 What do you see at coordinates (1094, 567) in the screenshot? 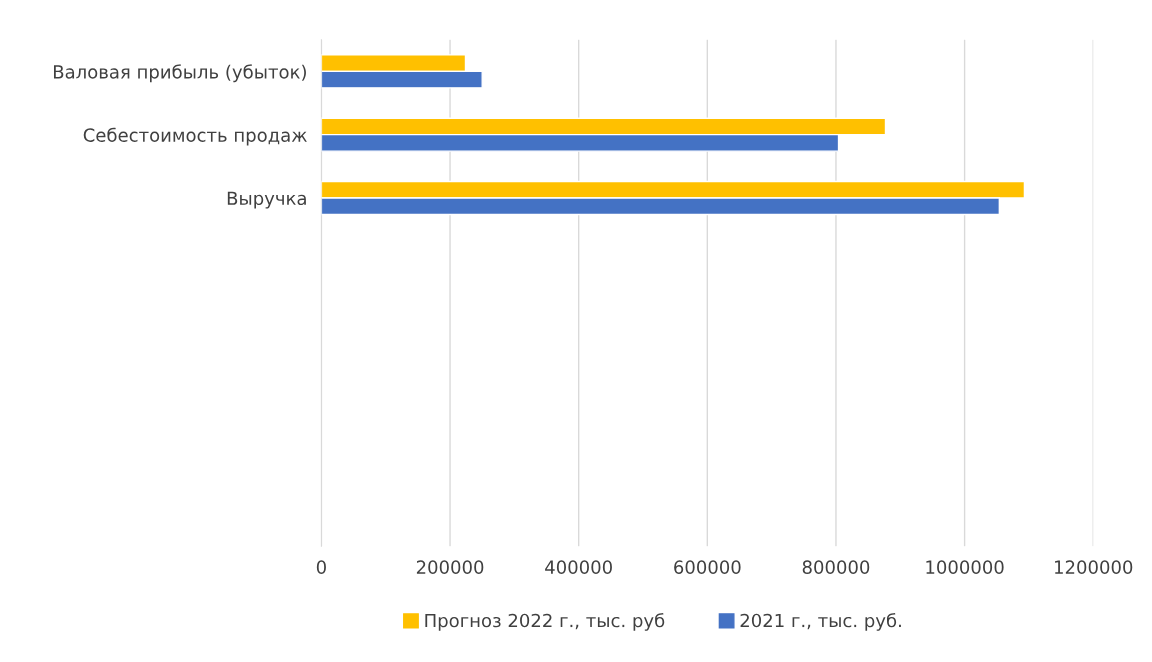
I see `x-tick-label: 1200000` at bounding box center [1094, 567].